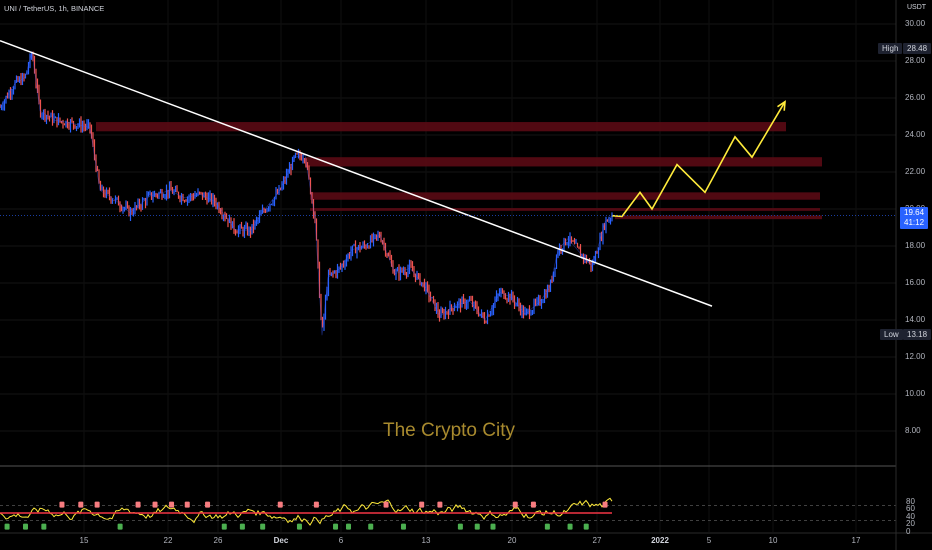 Image resolution: width=932 pixels, height=550 pixels. What do you see at coordinates (915, 393) in the screenshot?
I see `y-tick-label: 10.00` at bounding box center [915, 393].